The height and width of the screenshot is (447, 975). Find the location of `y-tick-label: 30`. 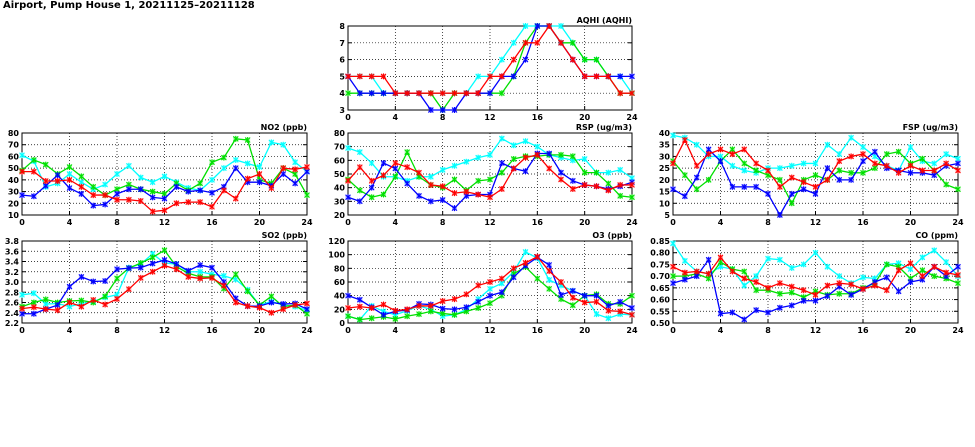

y-tick-label: 30 is located at coordinates (665, 156).